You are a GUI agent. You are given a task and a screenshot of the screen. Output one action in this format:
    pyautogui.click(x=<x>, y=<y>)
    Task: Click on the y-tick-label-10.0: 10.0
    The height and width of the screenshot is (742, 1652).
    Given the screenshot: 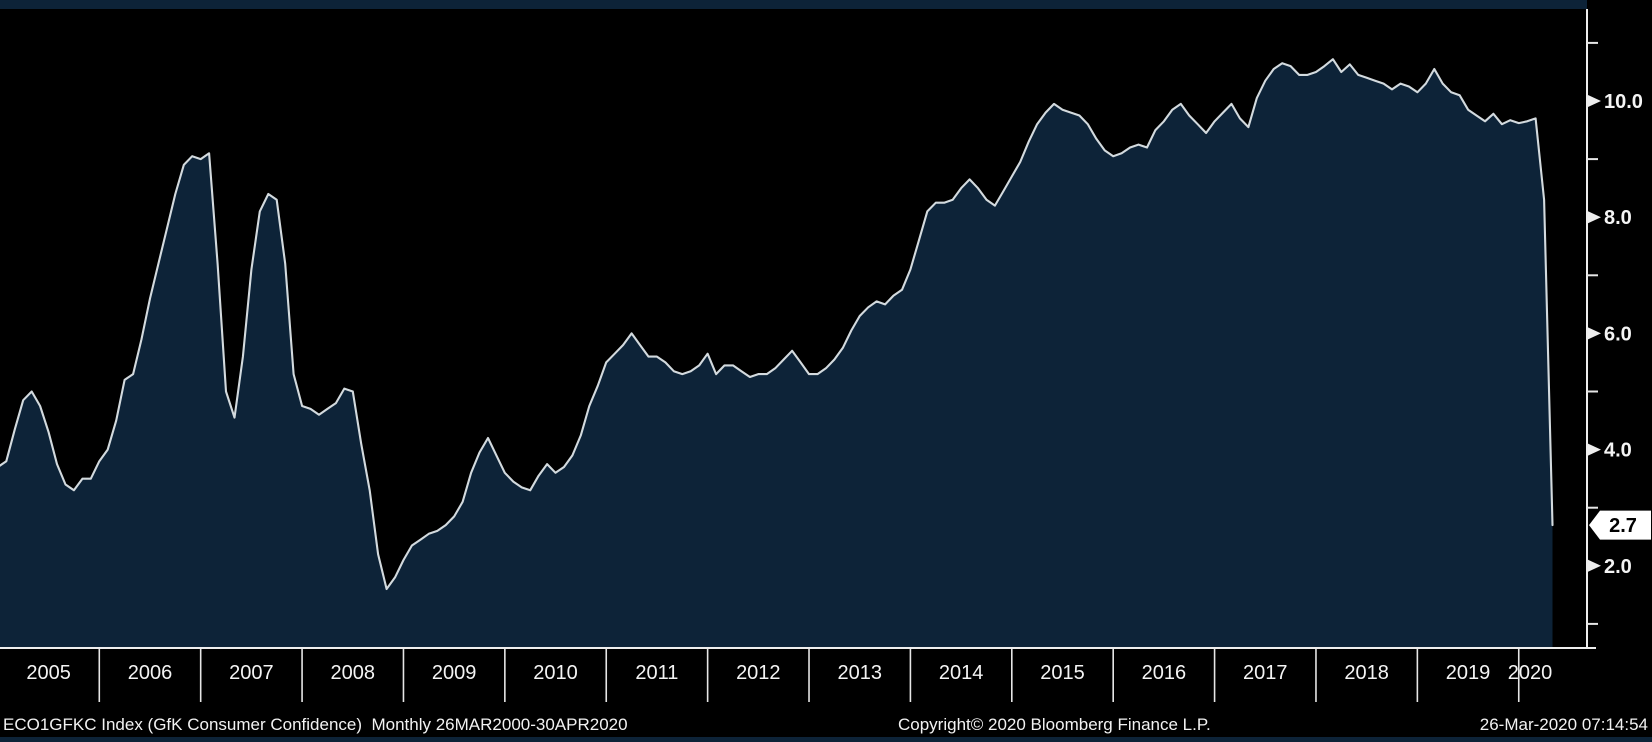 What is the action you would take?
    pyautogui.click(x=1623, y=102)
    